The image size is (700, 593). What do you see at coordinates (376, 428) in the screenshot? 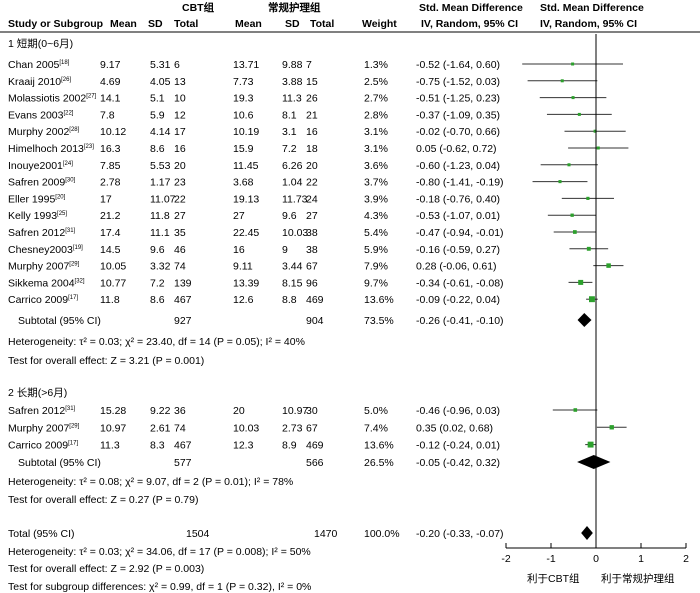
I see `weight-value: 7.4%` at bounding box center [376, 428].